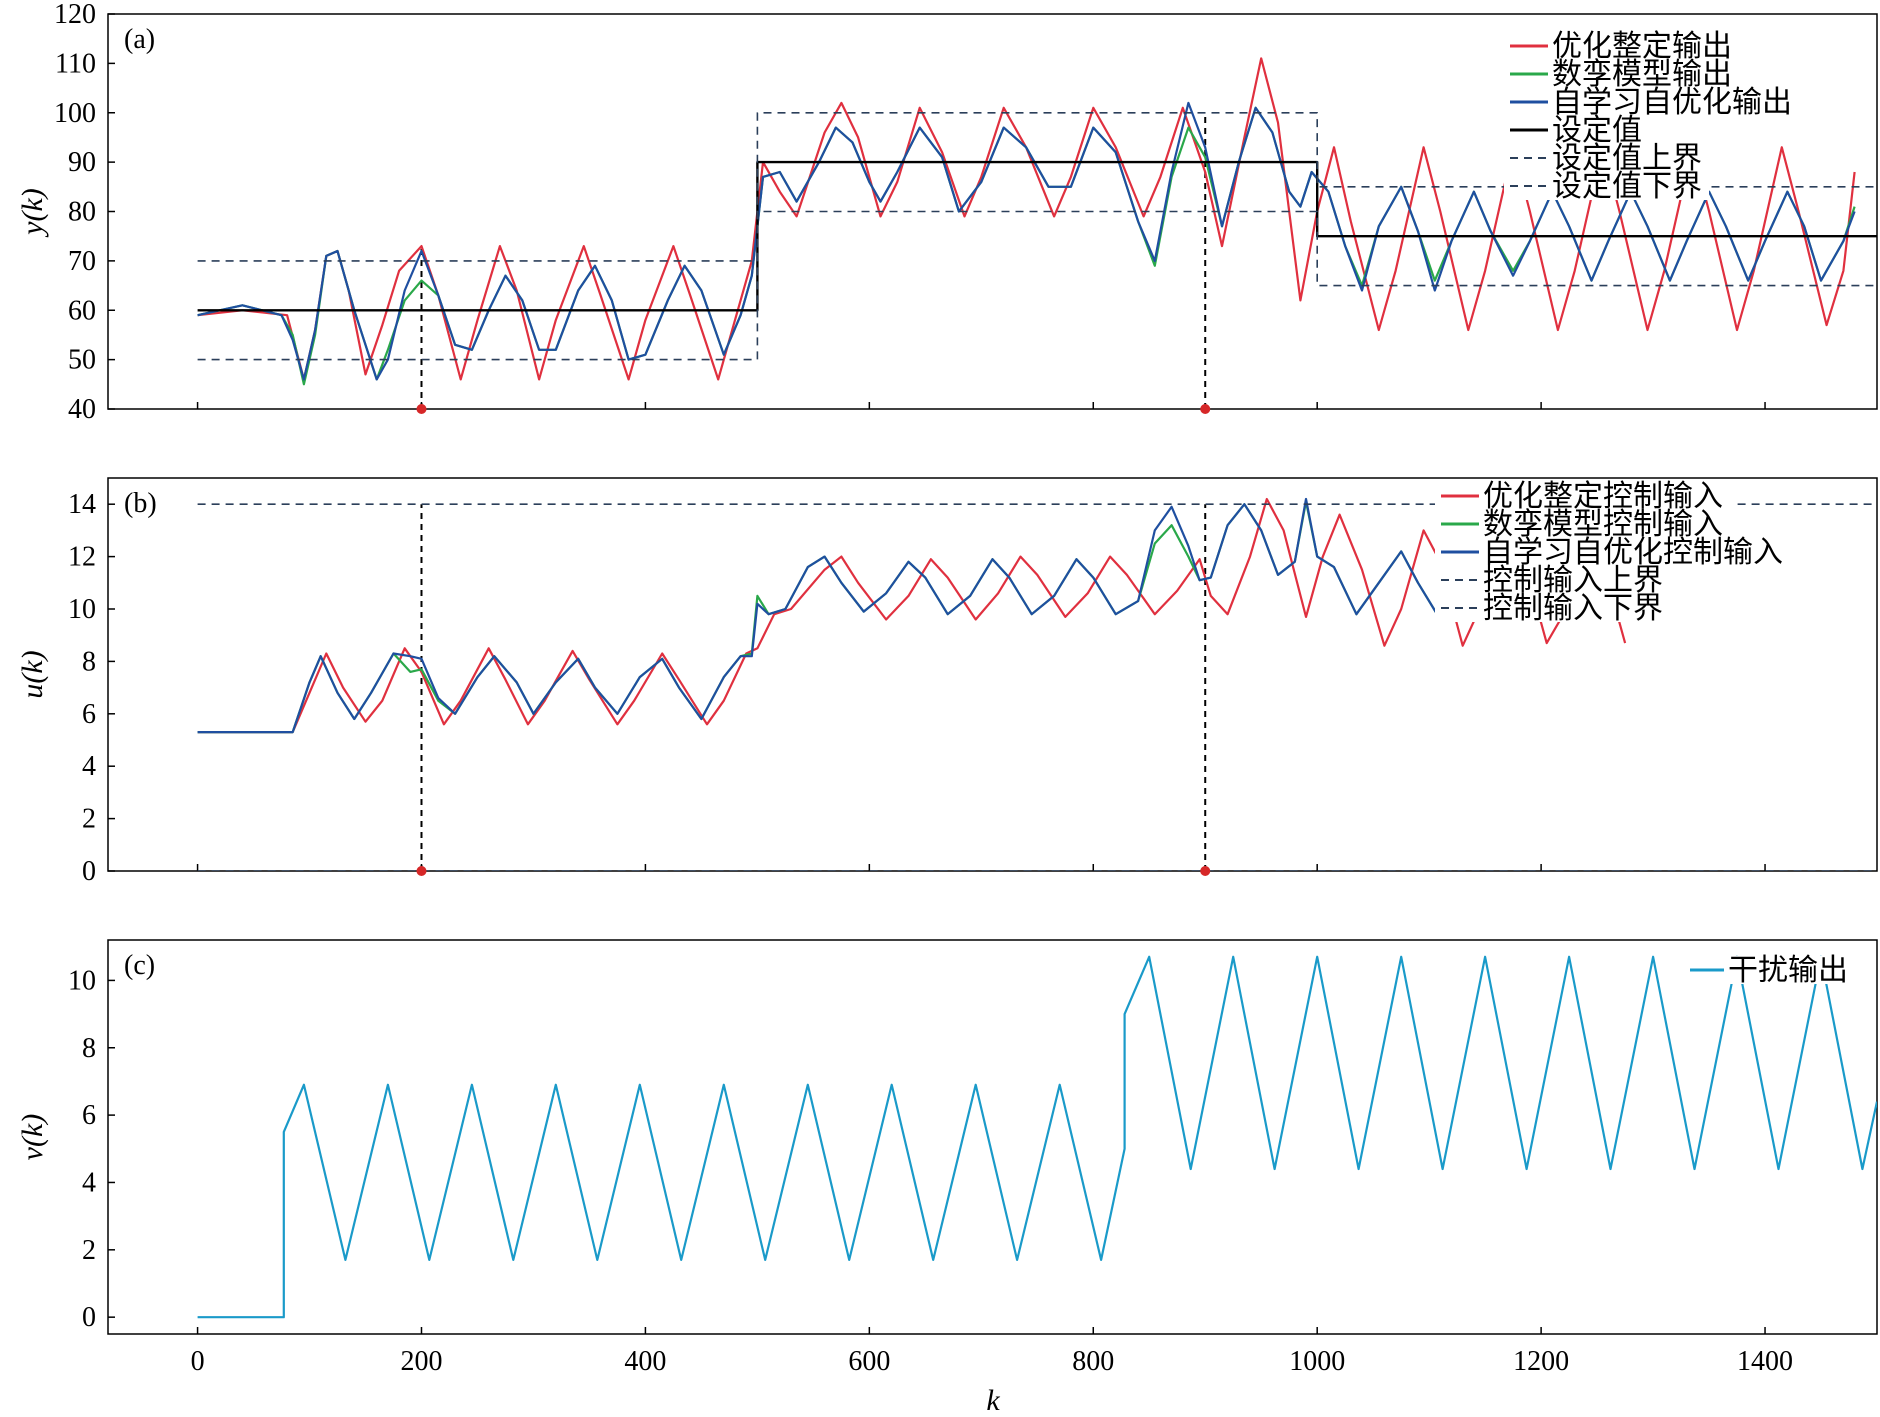 Image resolution: width=1880 pixels, height=1417 pixels. Describe the element at coordinates (82, 212) in the screenshot. I see `y-tick-label: 80` at that location.